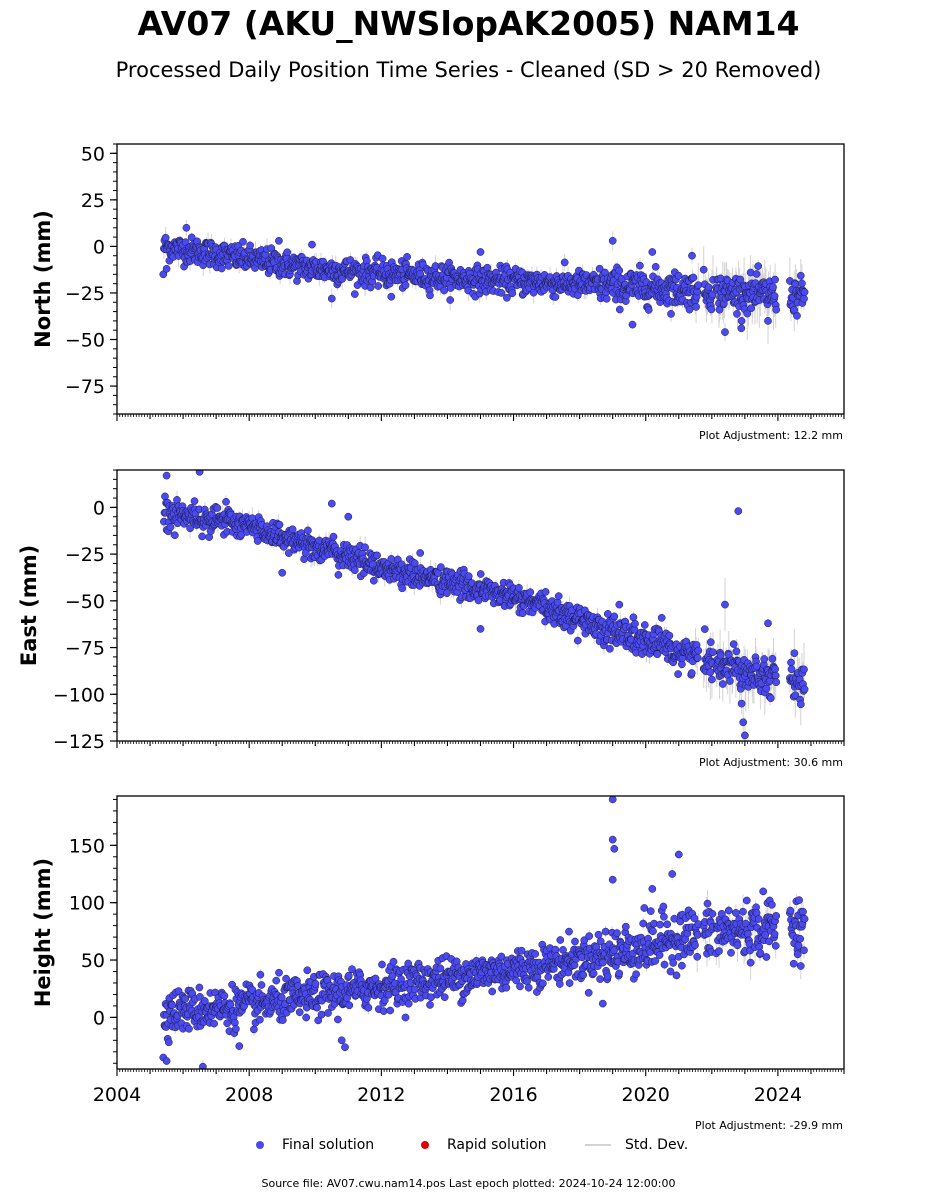 This screenshot has height=1200, width=937. What do you see at coordinates (85, 294) in the screenshot?
I see `y-tick-label: −25` at bounding box center [85, 294].